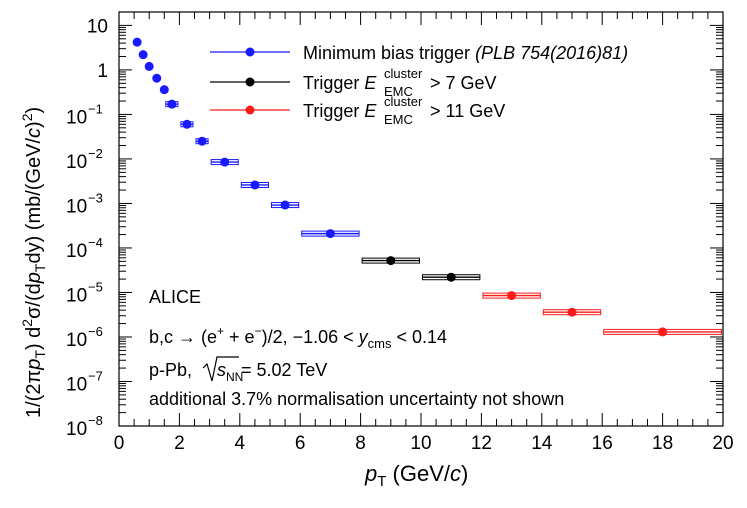 This screenshot has width=747, height=508. What do you see at coordinates (119, 443) in the screenshot?
I see `x-tick-label: 0` at bounding box center [119, 443].